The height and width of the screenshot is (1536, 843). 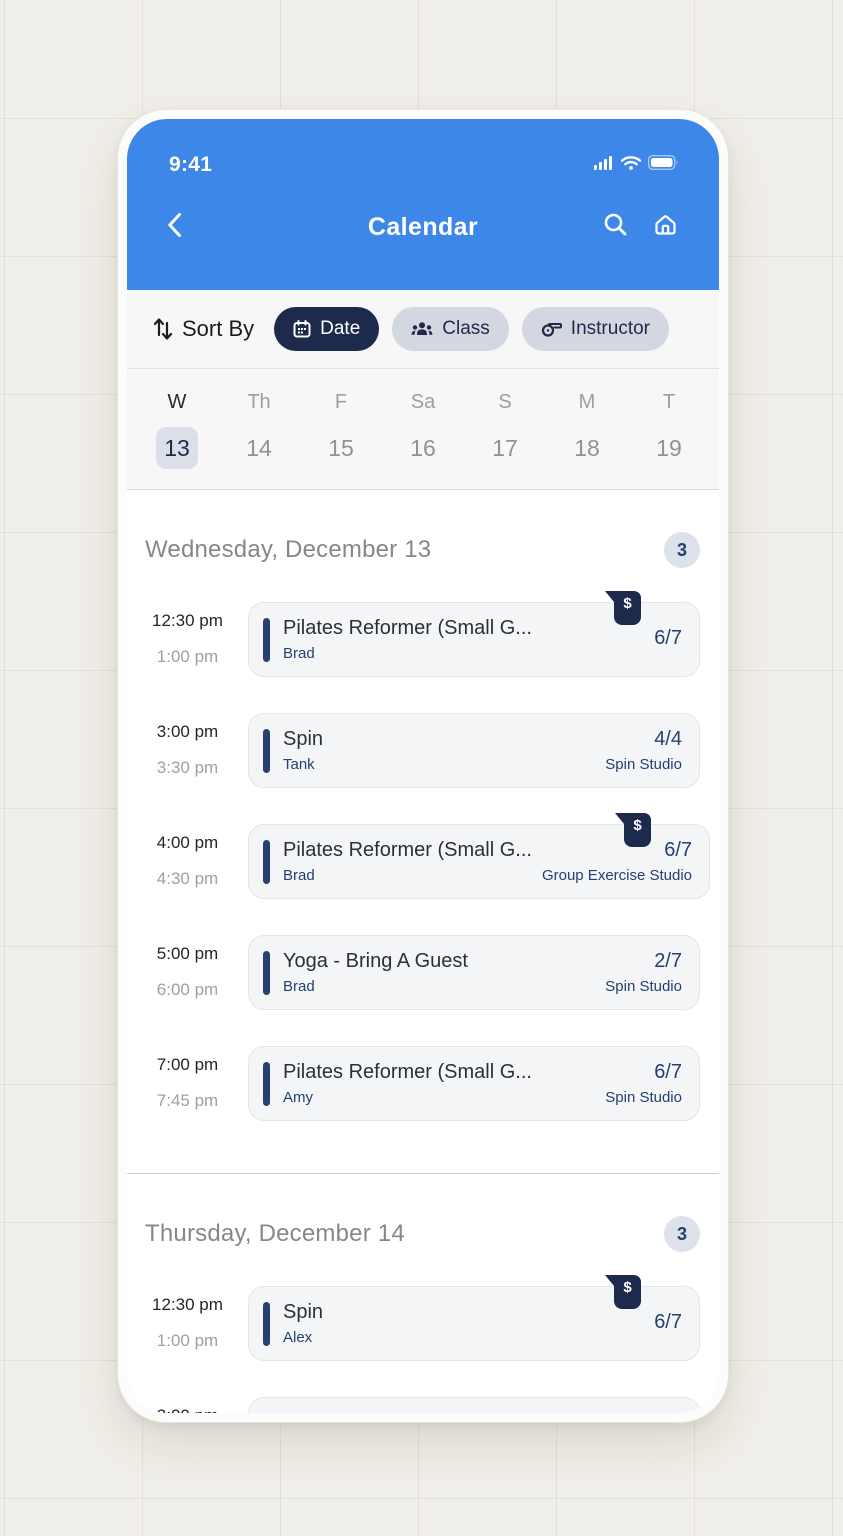 I want to click on week-day: F 15, so click(x=341, y=439).